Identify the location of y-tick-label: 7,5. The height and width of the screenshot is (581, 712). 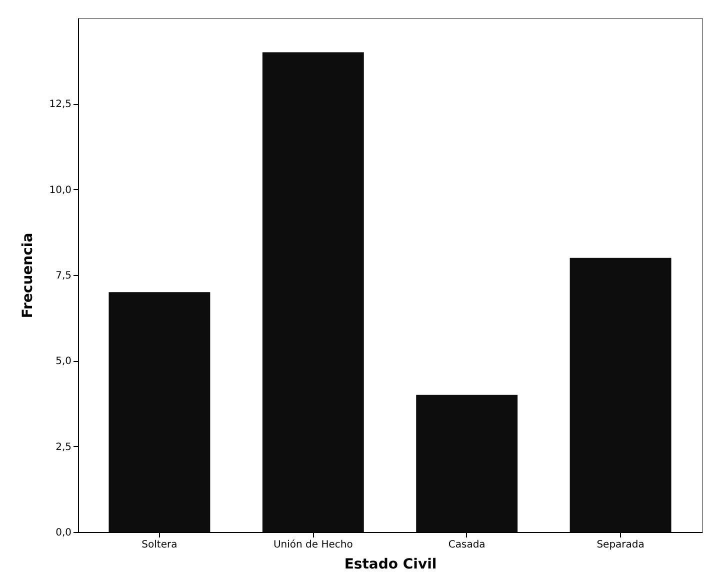
(64, 276).